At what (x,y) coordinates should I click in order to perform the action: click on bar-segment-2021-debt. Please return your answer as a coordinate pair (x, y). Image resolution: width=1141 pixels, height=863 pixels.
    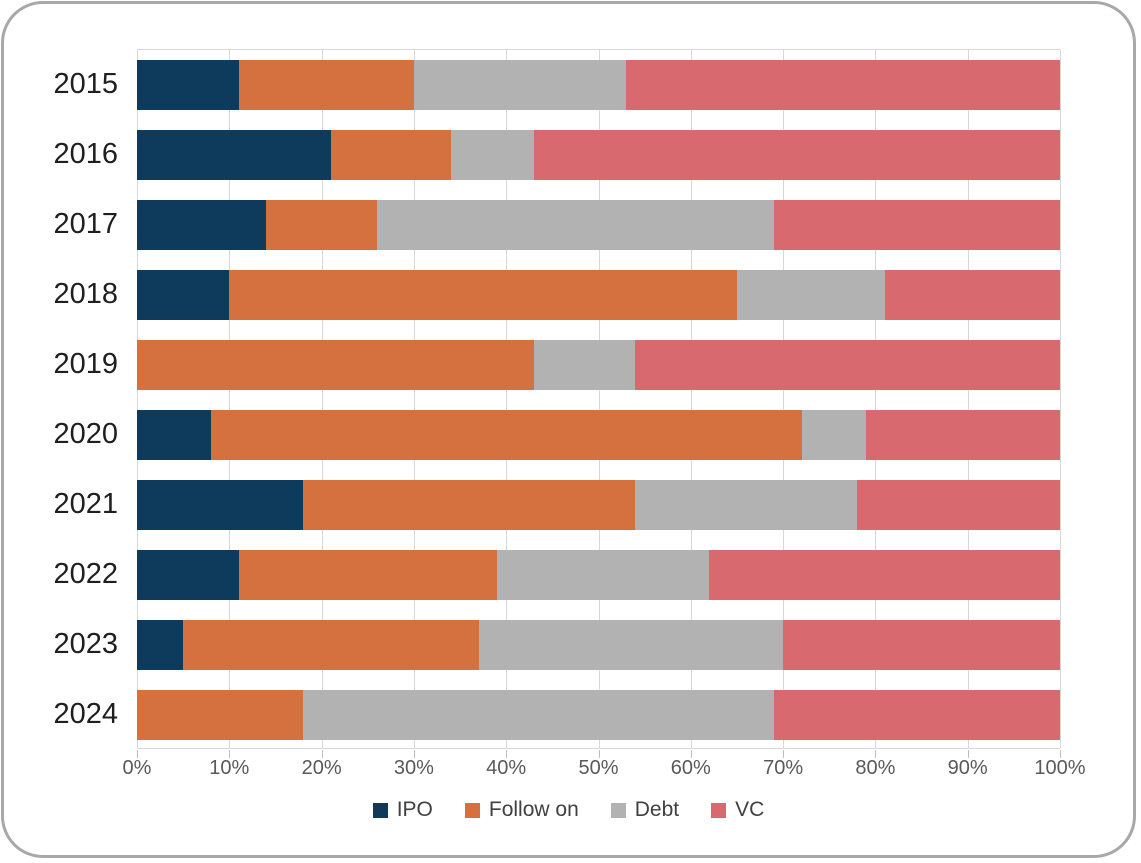
    Looking at the image, I should click on (746, 505).